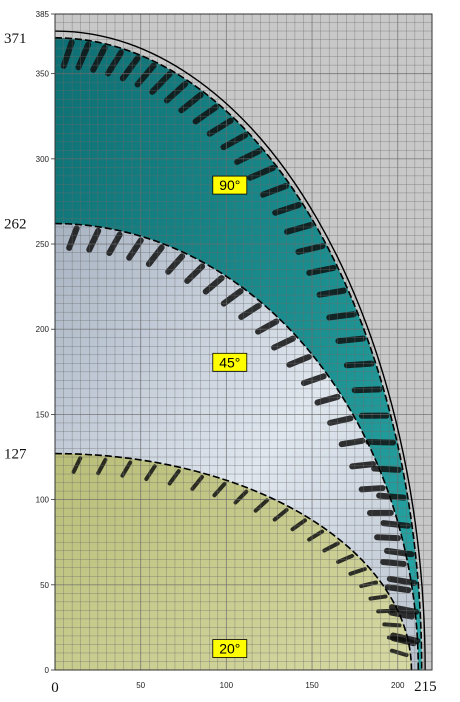  Describe the element at coordinates (230, 416) in the screenshot. I see `zone-label-layer: 90° 45° 20°` at that location.